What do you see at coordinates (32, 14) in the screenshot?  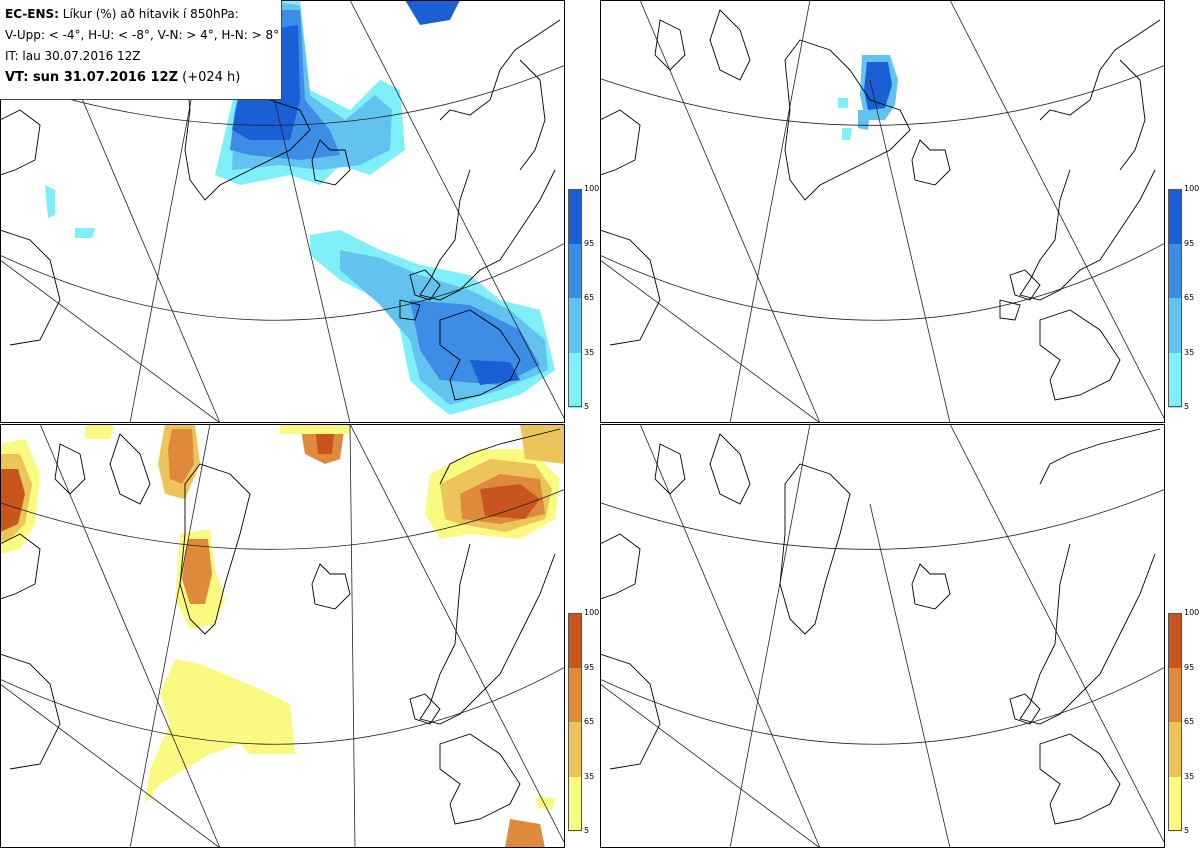 I see `model-label: EC-ENS:` at bounding box center [32, 14].